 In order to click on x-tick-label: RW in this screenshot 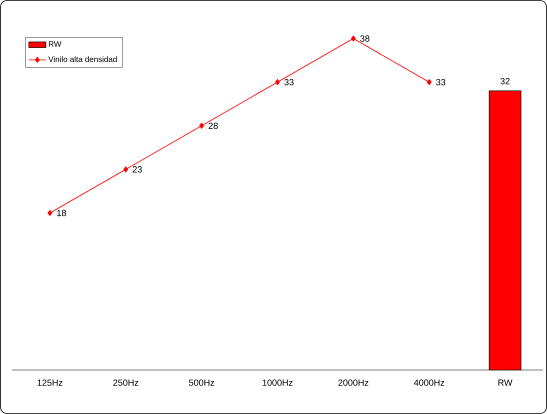, I will do `click(505, 383)`.